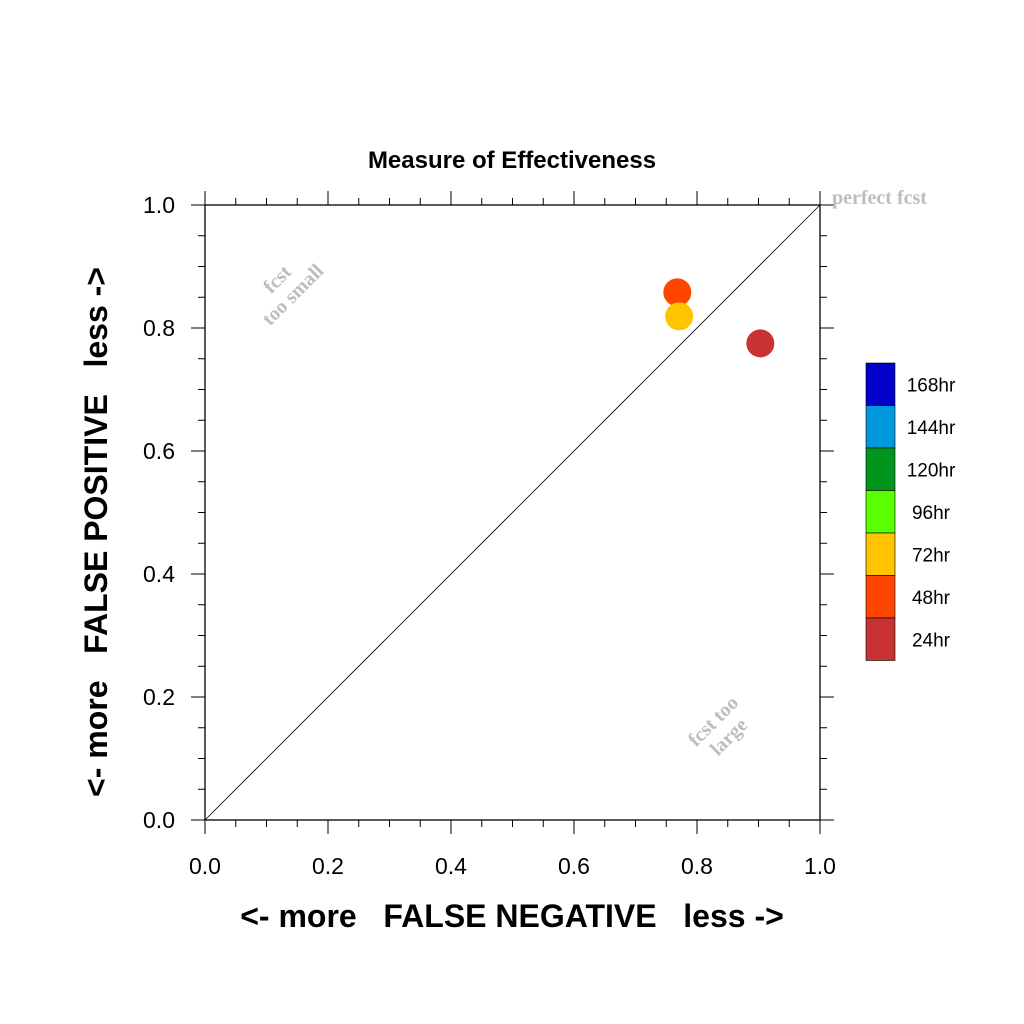  Describe the element at coordinates (880, 554) in the screenshot. I see `legend-swatch-72hr` at that location.